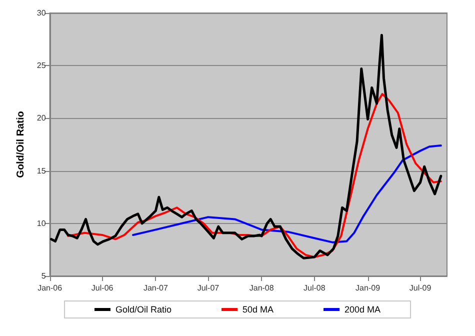 Image resolution: width=475 pixels, height=336 pixels. Describe the element at coordinates (41, 65) in the screenshot. I see `y-tick-label: 25` at that location.